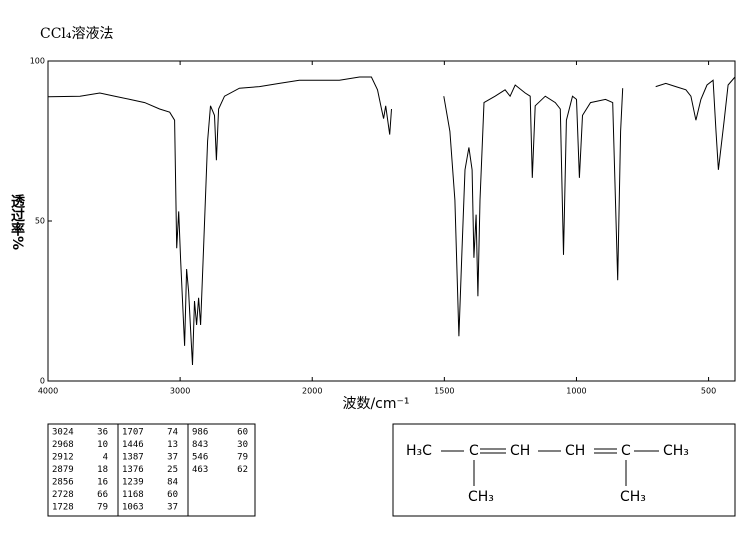  I want to click on y-tick-label: 100, so click(37, 61).